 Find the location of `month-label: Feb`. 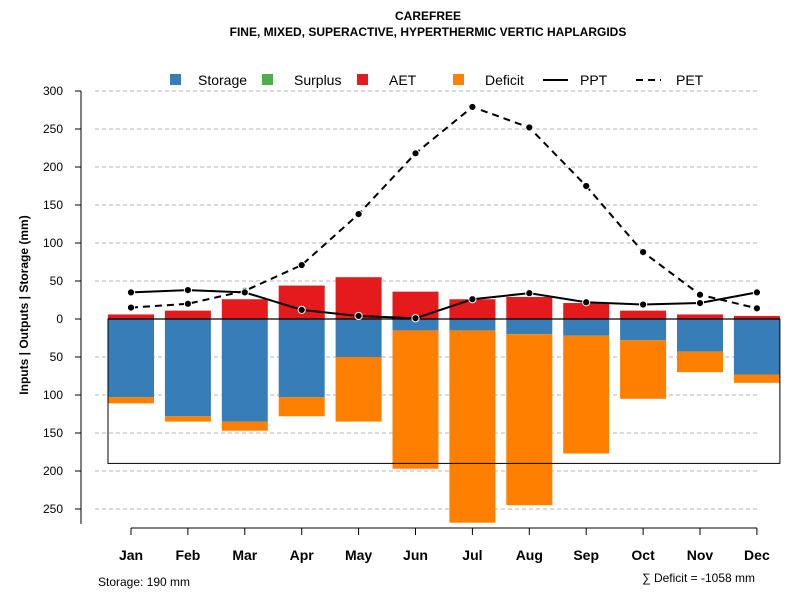

month-label: Feb is located at coordinates (187, 555).